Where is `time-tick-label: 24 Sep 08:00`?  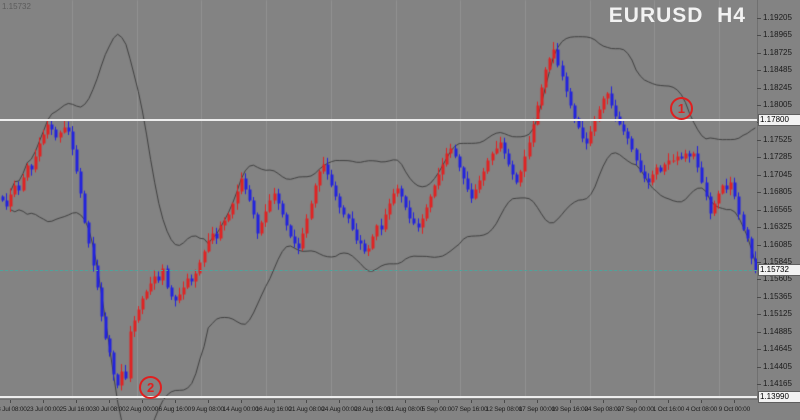
time-tick-label: 24 Sep 08:00 is located at coordinates (602, 409).